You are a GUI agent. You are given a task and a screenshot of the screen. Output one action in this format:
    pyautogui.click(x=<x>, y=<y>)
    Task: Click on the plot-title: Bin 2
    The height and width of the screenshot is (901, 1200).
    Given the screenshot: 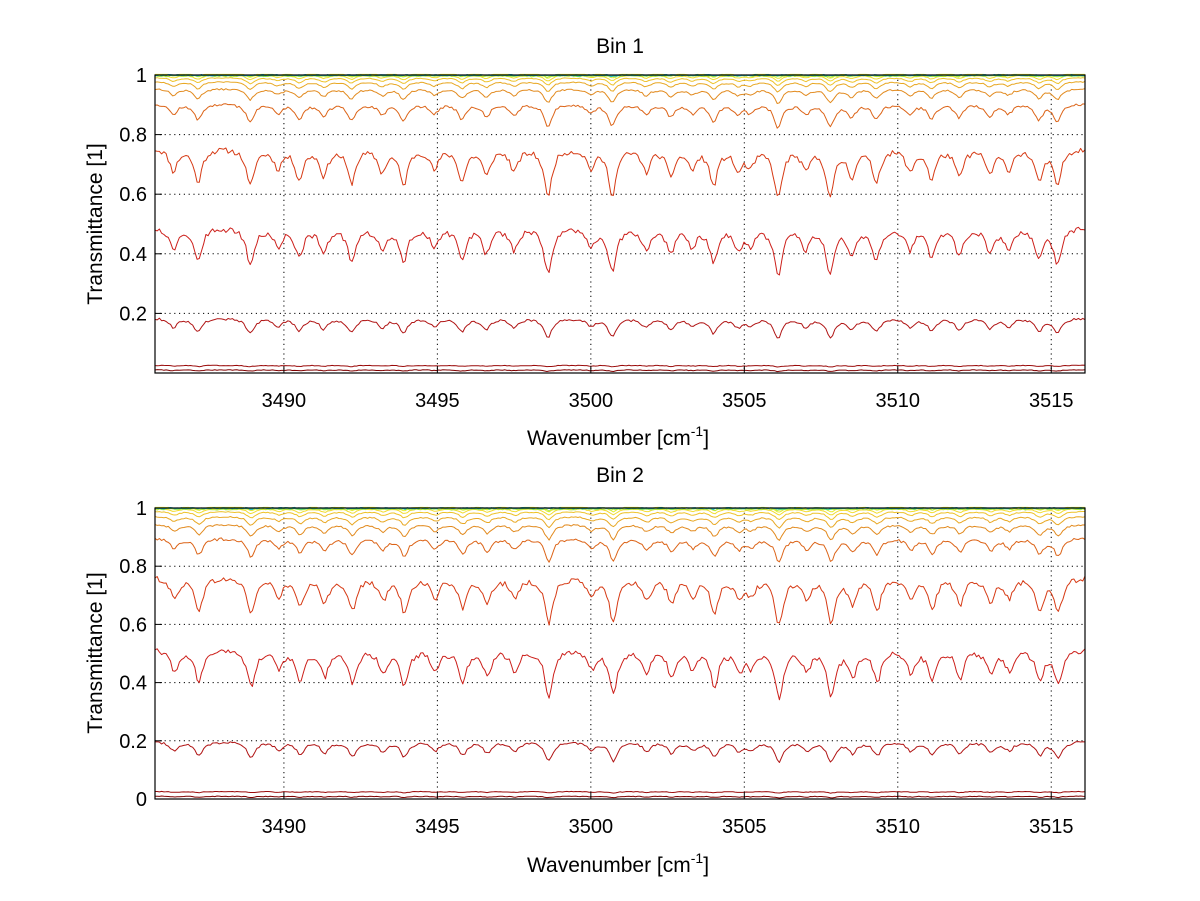 What is the action you would take?
    pyautogui.click(x=620, y=475)
    